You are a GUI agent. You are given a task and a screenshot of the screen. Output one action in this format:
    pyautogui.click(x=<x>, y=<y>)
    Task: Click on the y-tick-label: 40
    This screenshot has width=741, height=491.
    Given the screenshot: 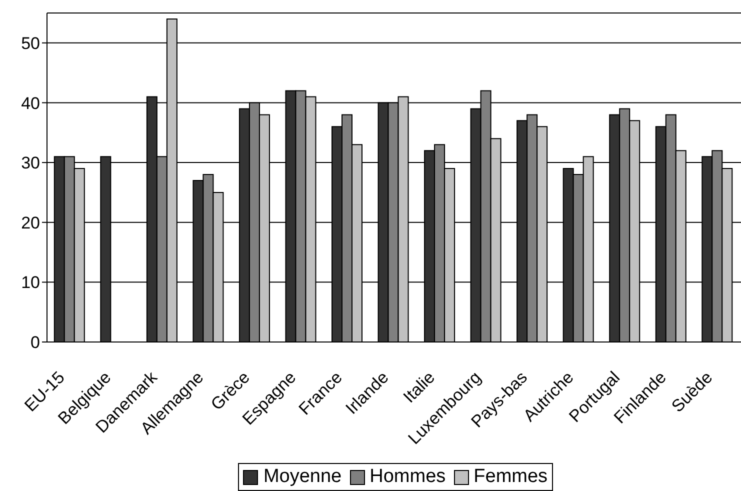 What is the action you would take?
    pyautogui.click(x=30, y=103)
    